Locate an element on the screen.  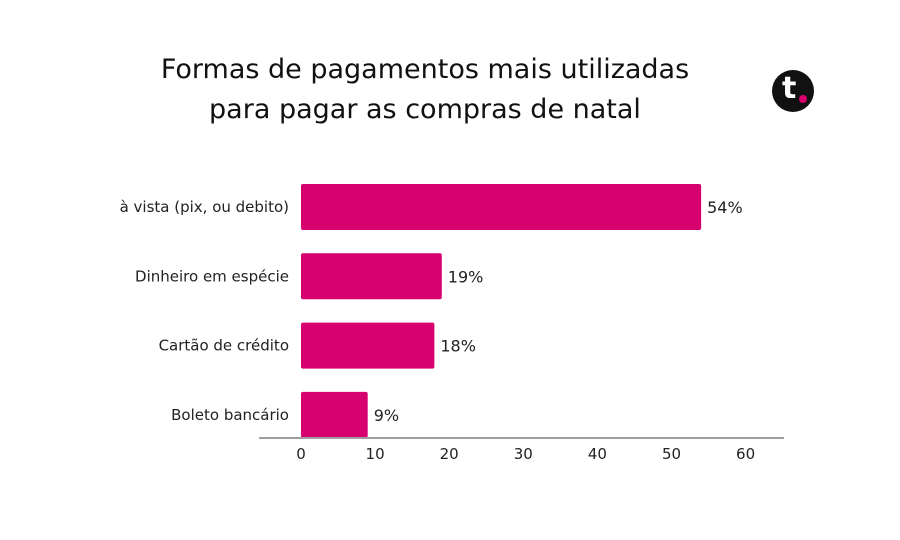
logo-dot is located at coordinates (803, 99).